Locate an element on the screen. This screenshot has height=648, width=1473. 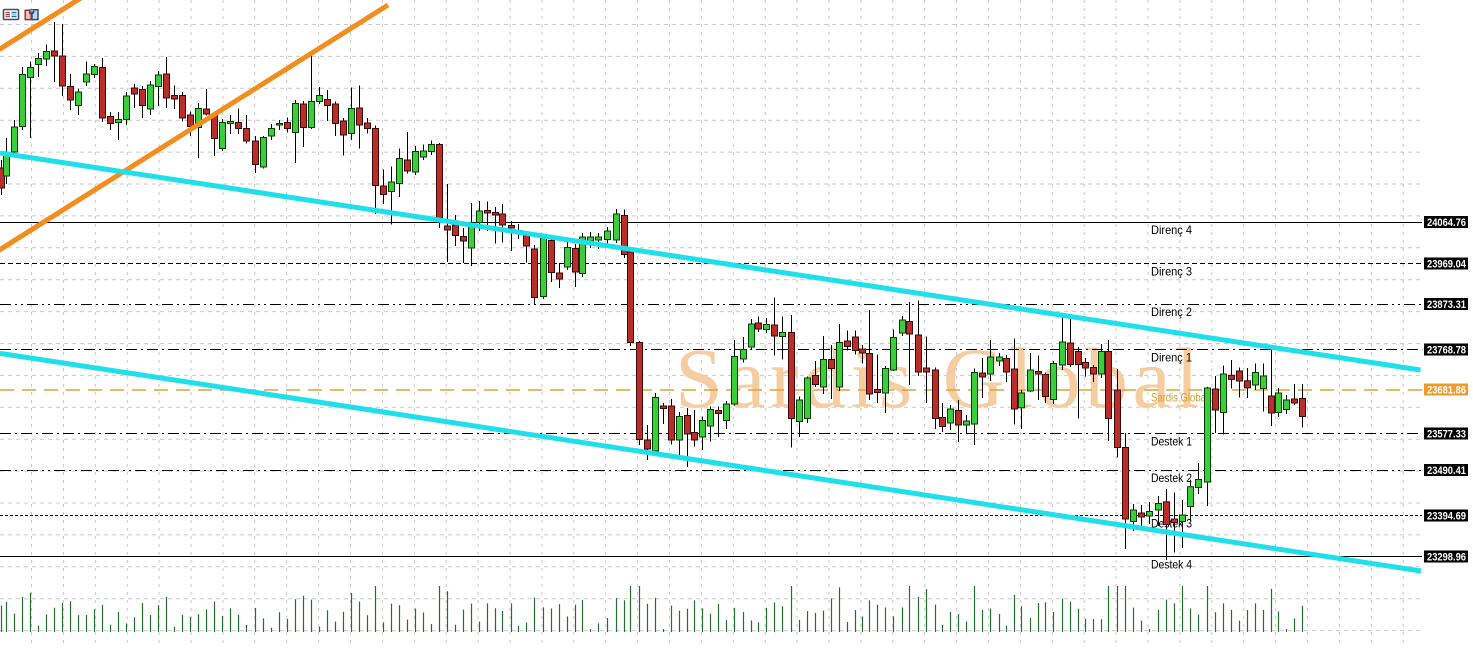
svg-text: 23681.86 is located at coordinates (1446, 391).